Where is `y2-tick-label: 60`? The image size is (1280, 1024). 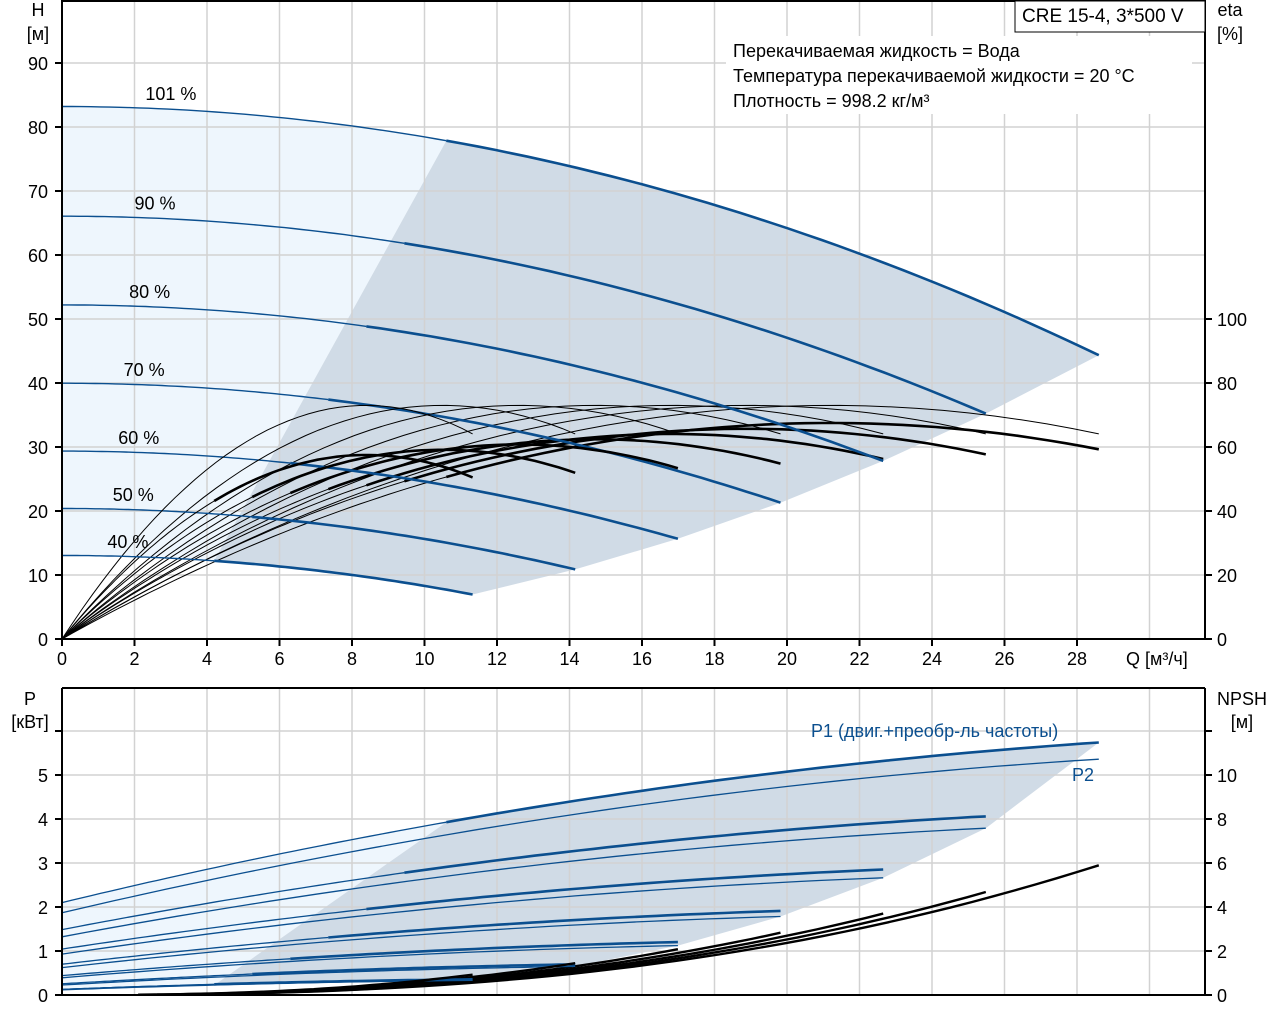
y2-tick-label: 60 is located at coordinates (1227, 448).